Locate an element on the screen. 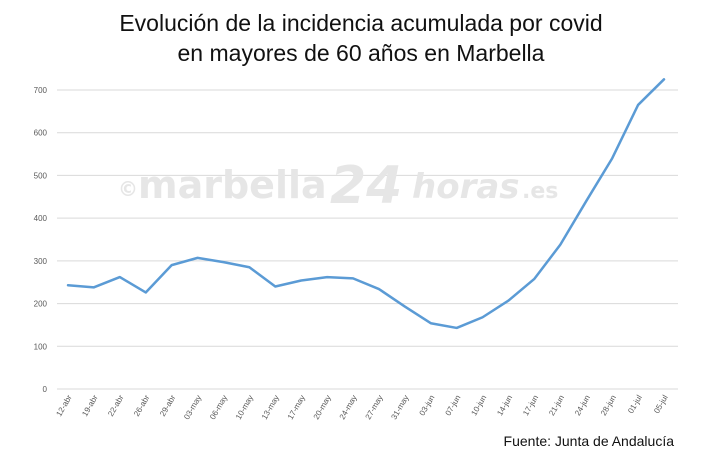 Image resolution: width=722 pixels, height=467 pixels. title-line-2: en mayores de 60 años en Marbella is located at coordinates (361, 53).